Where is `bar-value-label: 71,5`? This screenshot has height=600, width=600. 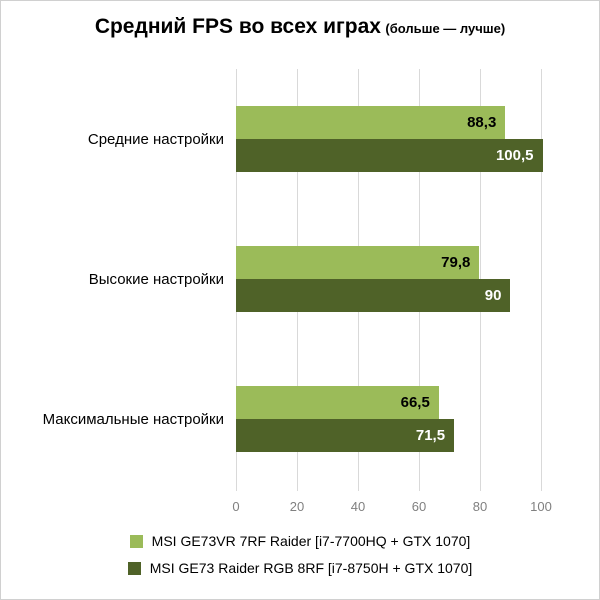
bar-value-label: 71,5 is located at coordinates (430, 435).